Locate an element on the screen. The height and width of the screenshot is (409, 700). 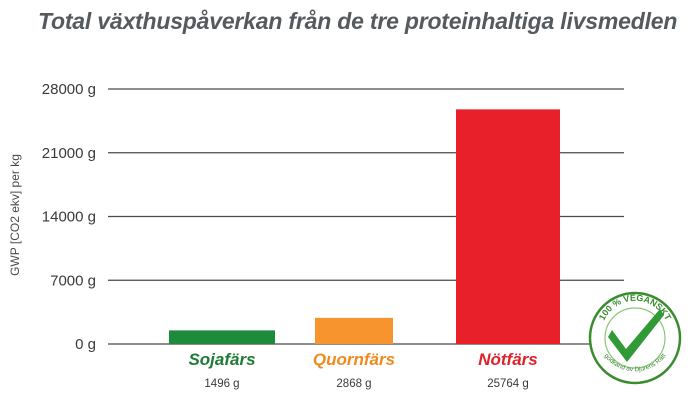
bar-sojafärs is located at coordinates (222, 337).